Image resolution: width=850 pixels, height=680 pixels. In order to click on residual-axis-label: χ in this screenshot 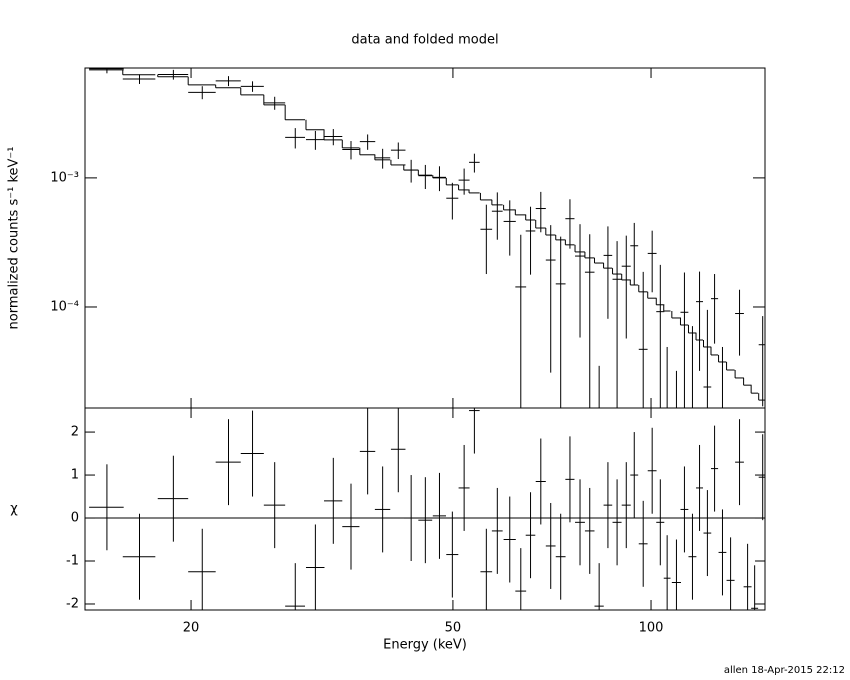, I will do `click(14, 509)`.